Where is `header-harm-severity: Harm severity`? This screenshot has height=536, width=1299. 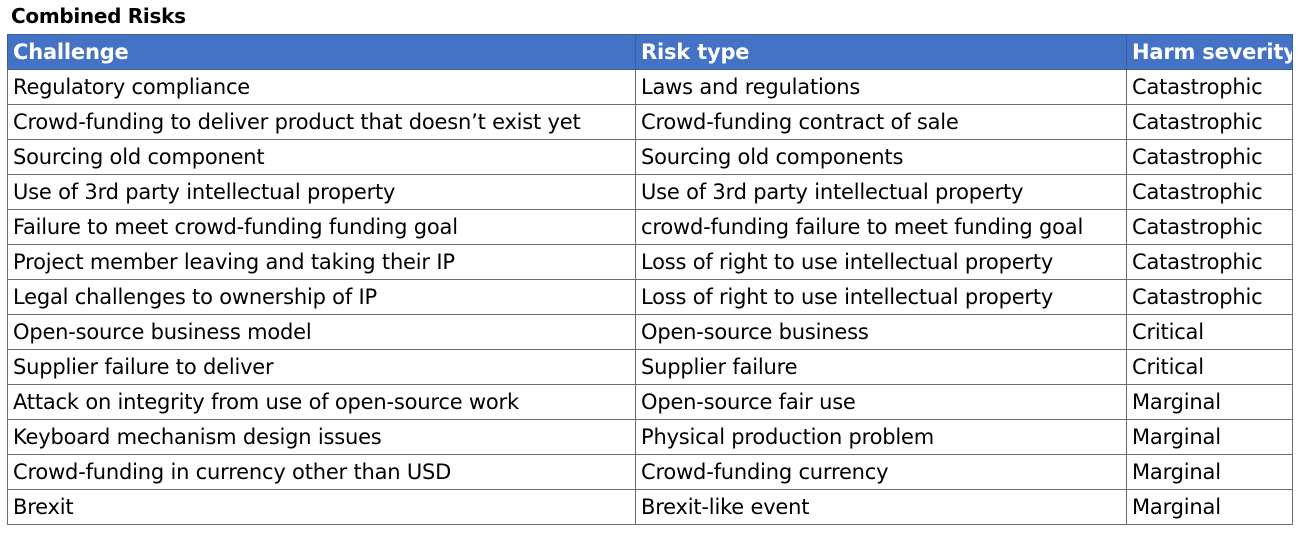
header-harm-severity: Harm severity is located at coordinates (1209, 52).